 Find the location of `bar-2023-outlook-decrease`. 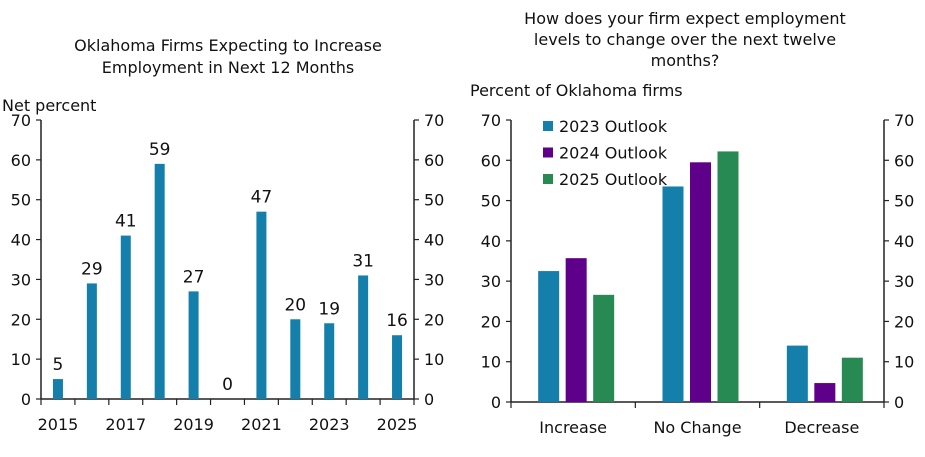

bar-2023-outlook-decrease is located at coordinates (797, 373).